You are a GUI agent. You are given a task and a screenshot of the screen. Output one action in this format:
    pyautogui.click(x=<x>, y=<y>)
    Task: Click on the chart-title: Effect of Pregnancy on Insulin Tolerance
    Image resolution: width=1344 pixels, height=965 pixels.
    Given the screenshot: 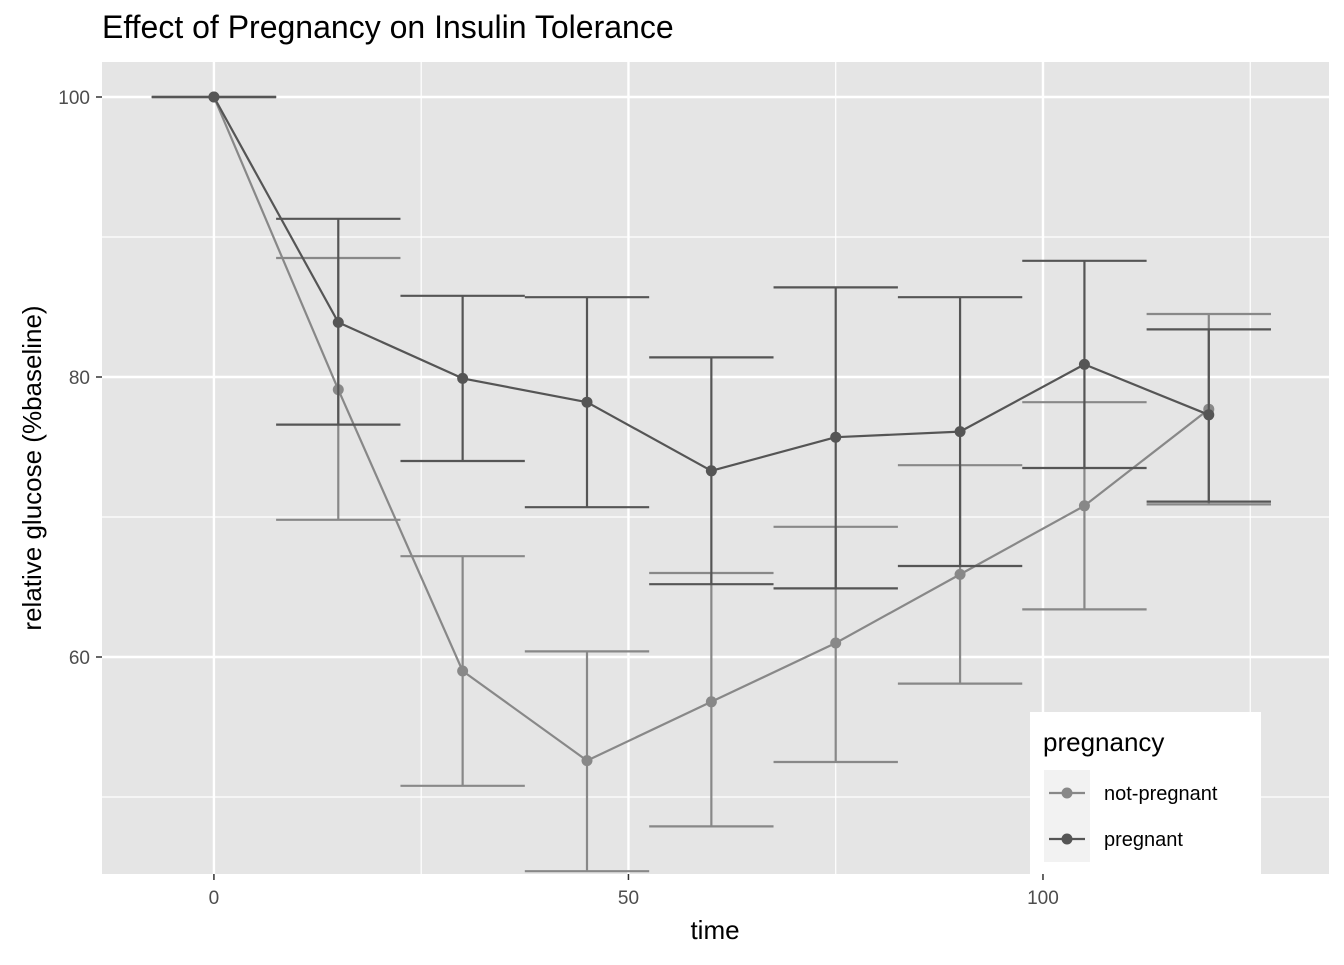 What is the action you would take?
    pyautogui.click(x=388, y=27)
    